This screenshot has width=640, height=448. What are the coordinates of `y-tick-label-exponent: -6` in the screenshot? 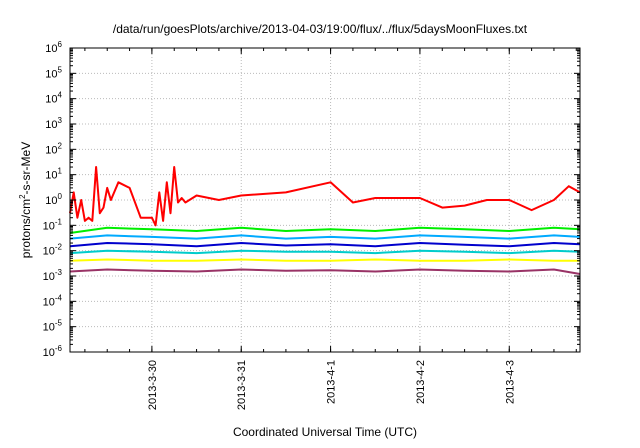 It's located at (59, 348).